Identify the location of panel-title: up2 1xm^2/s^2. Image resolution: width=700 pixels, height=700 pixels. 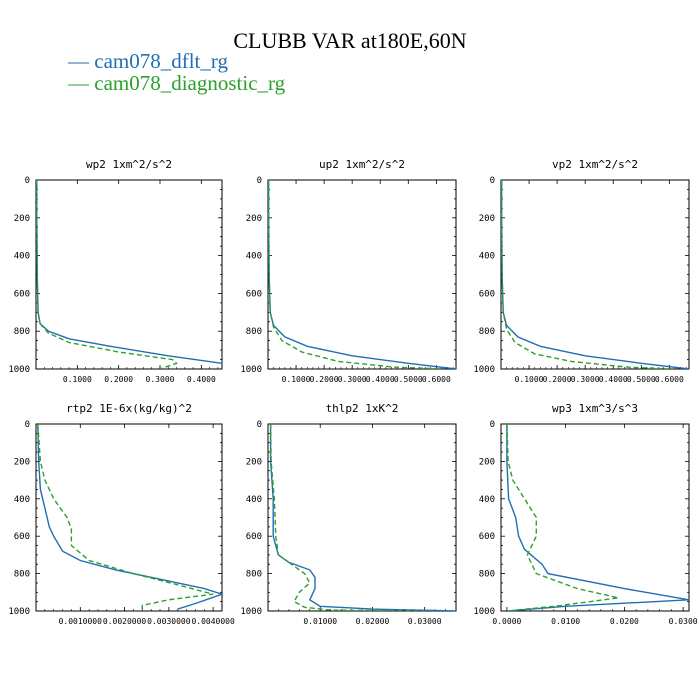
(362, 164).